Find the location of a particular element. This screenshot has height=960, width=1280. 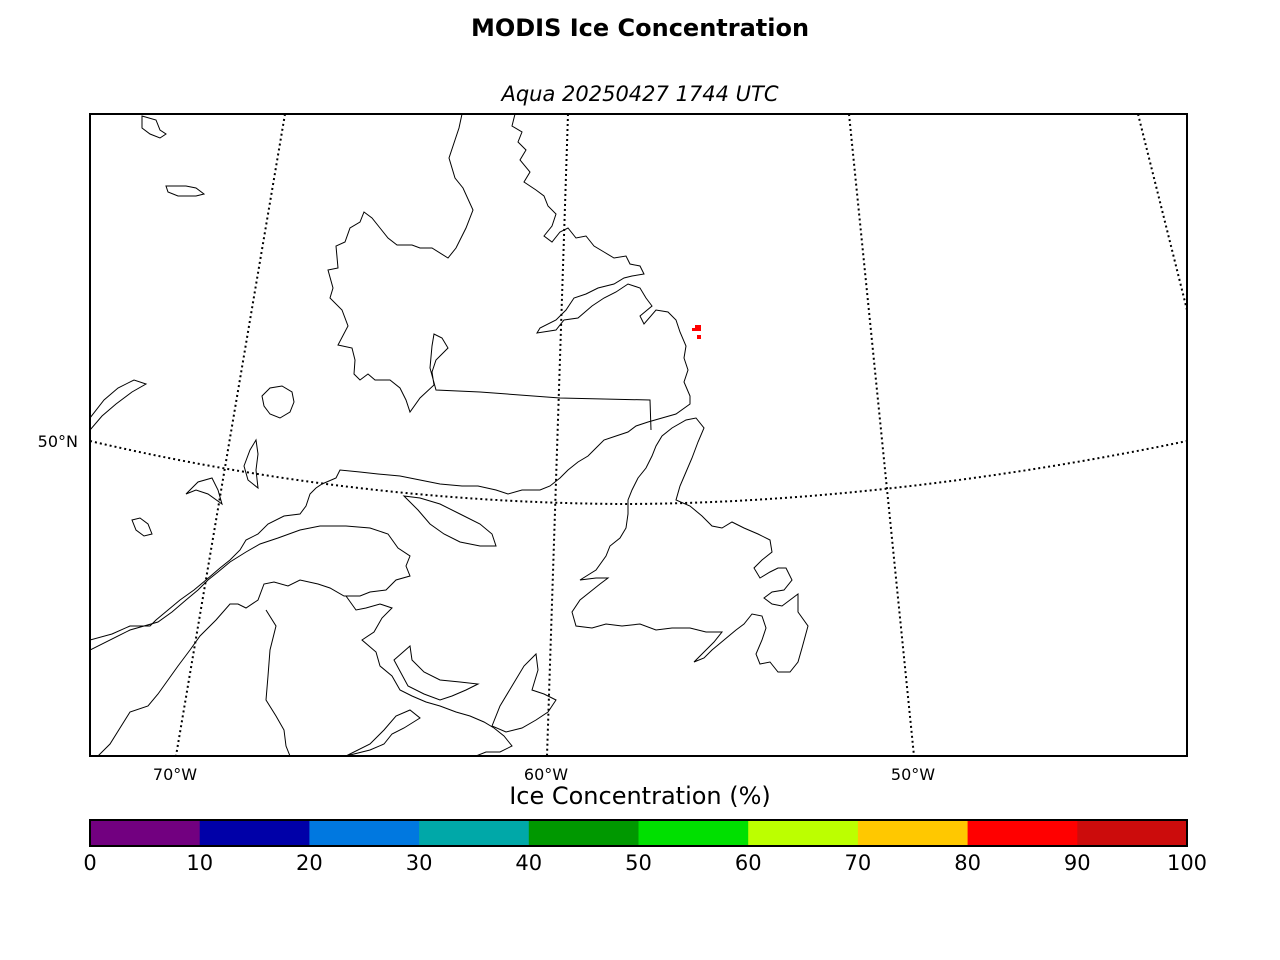

western-coast is located at coordinates (119, 405).